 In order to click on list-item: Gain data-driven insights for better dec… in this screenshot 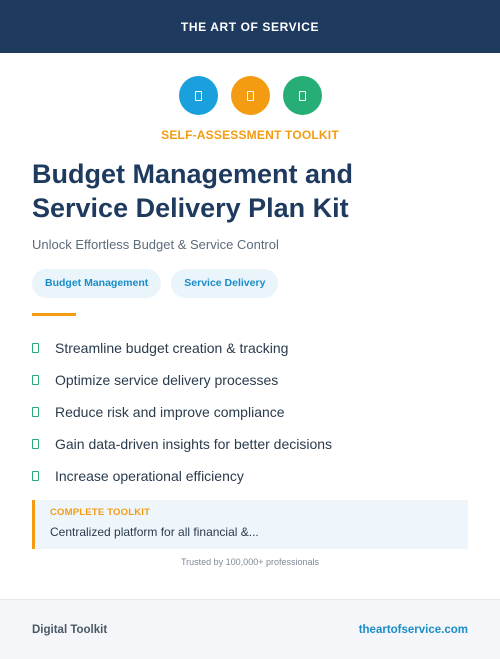, I will do `click(182, 444)`.